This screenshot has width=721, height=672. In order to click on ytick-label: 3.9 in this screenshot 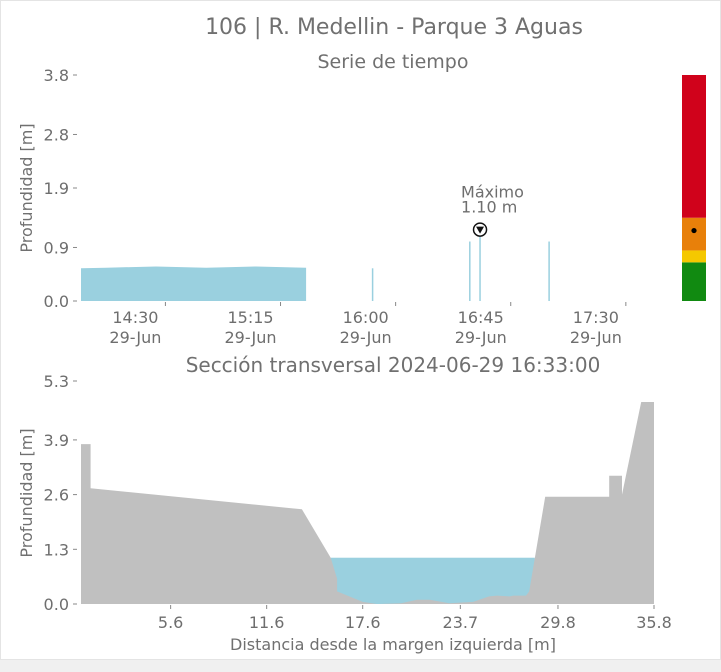, I will do `click(56, 440)`.